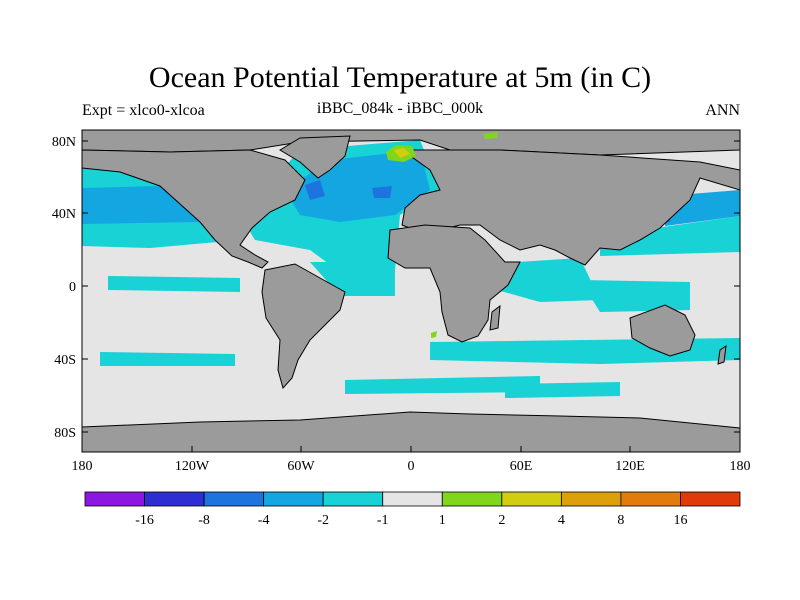  I want to click on eurasia-landmass, so click(570, 207).